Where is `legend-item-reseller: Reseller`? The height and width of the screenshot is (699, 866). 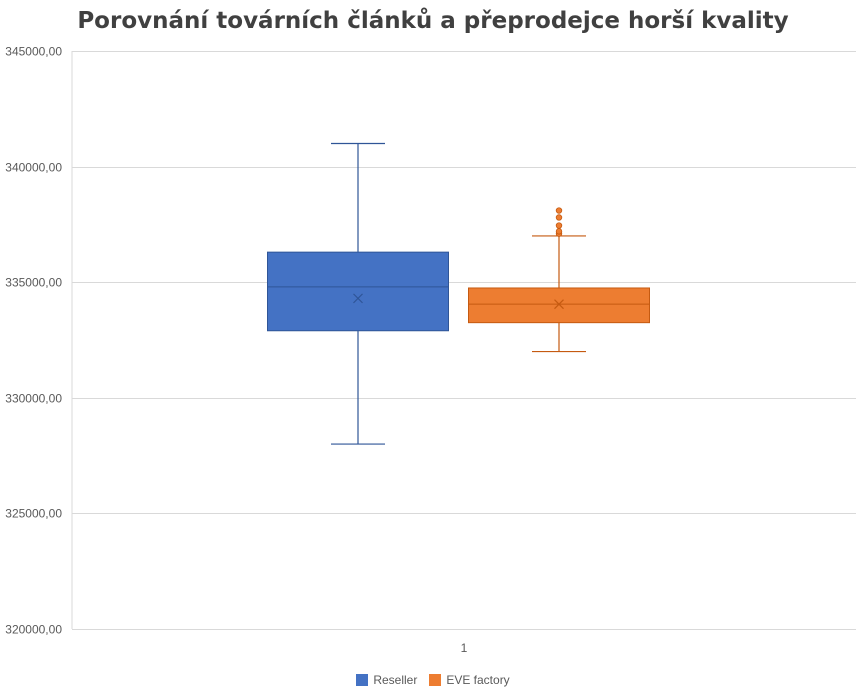 legend-item-reseller: Reseller is located at coordinates (386, 680).